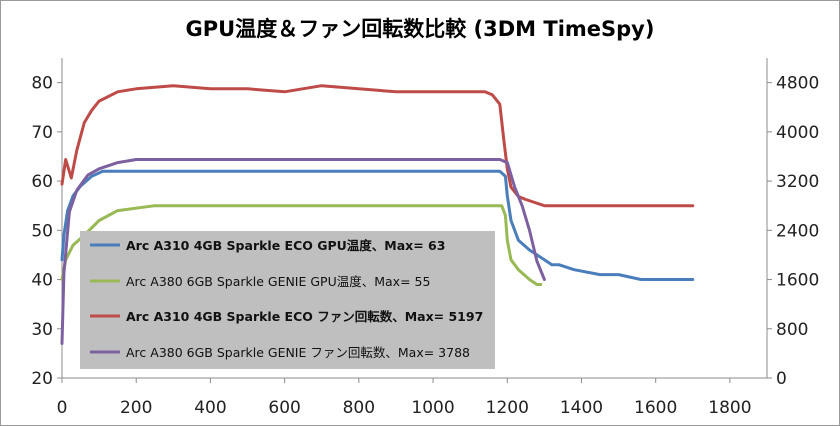  What do you see at coordinates (507, 408) in the screenshot?
I see `x-tick-label: 1200` at bounding box center [507, 408].